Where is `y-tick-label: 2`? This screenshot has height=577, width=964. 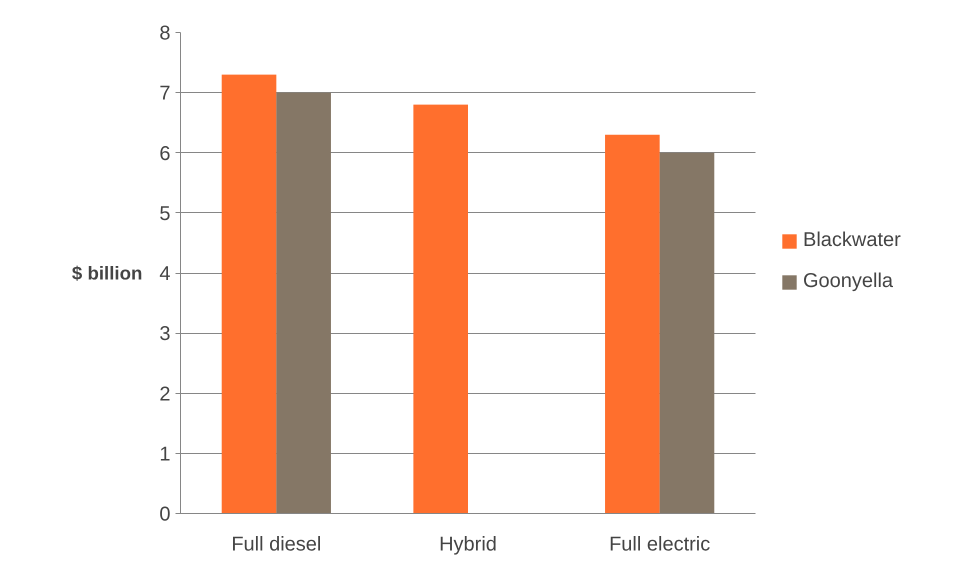
y-tick-label: 2 is located at coordinates (164, 394).